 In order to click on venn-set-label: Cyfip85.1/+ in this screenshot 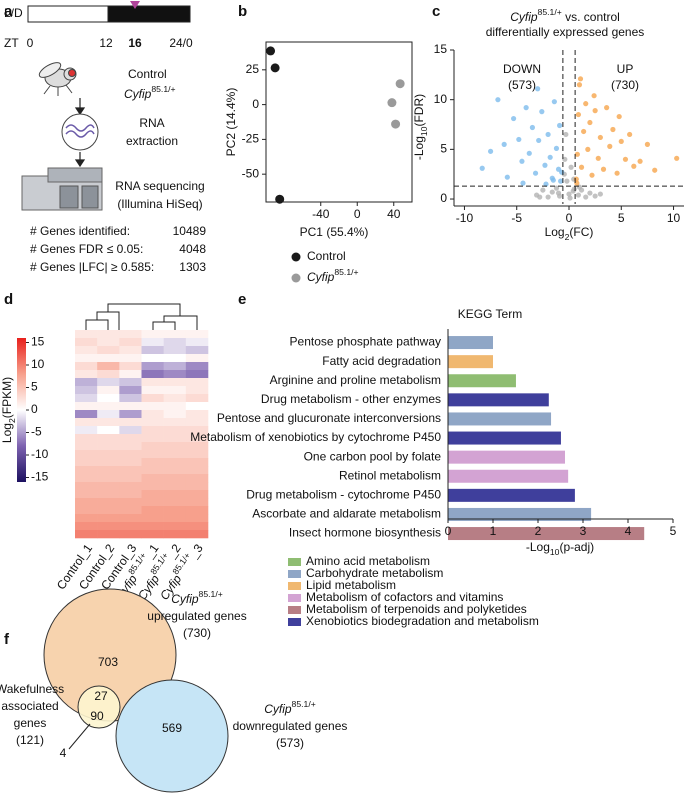, I will do `click(197, 597)`.